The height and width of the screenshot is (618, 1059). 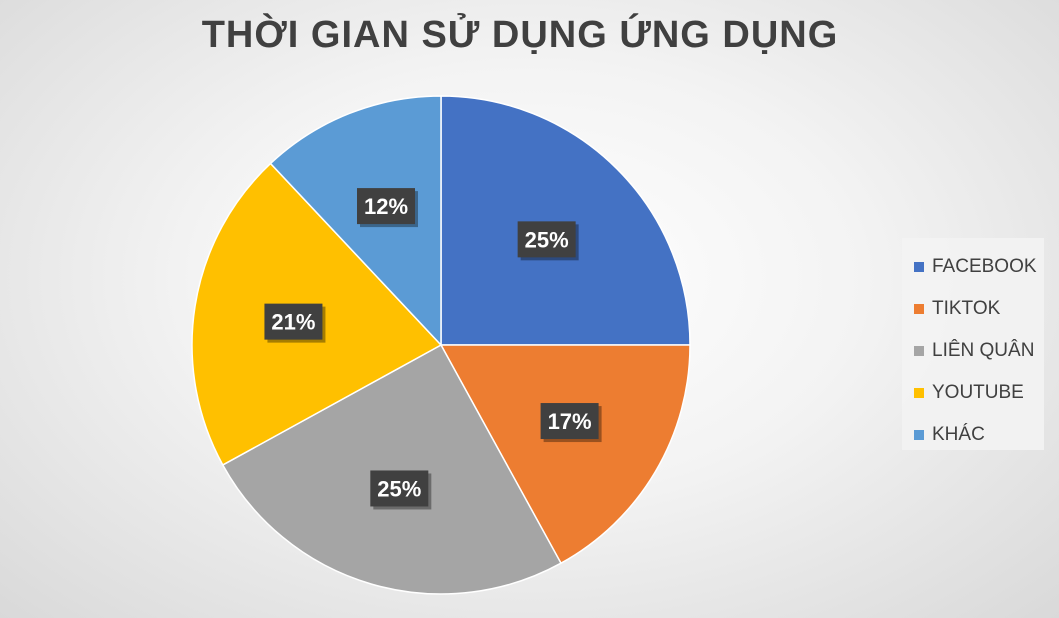 I want to click on data-label-facebook: 25%, so click(x=548, y=241).